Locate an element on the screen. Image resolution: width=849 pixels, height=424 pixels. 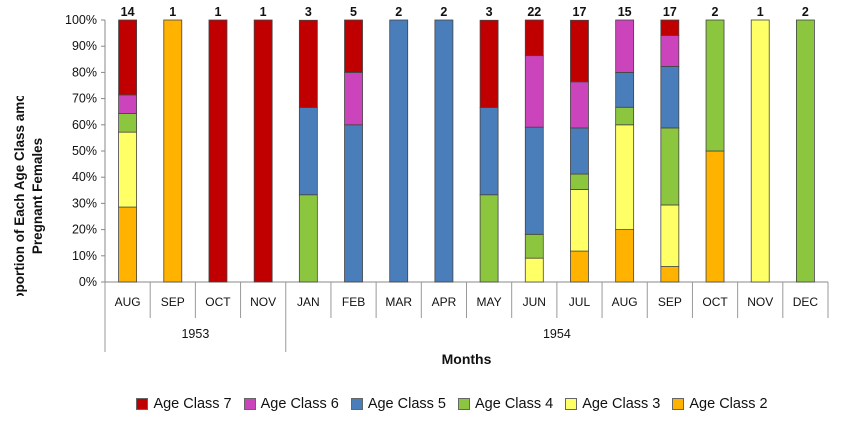
sample-size-label: 14 is located at coordinates (128, 12).